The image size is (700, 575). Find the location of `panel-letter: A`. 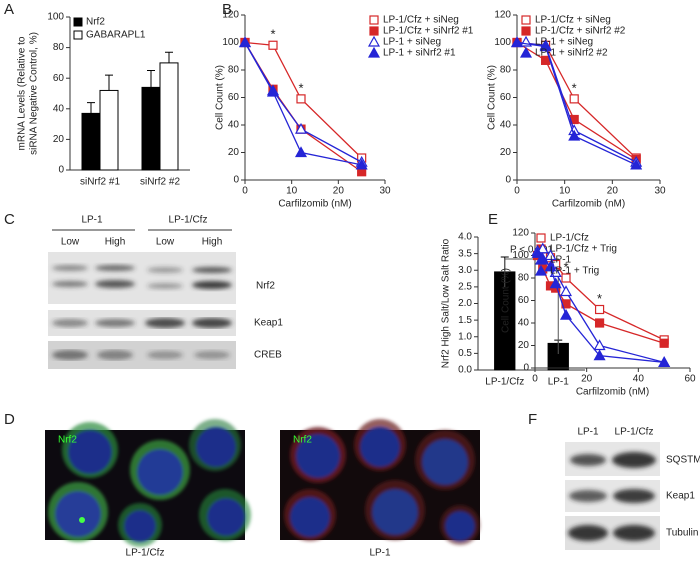

panel-letter: A is located at coordinates (9, 9).